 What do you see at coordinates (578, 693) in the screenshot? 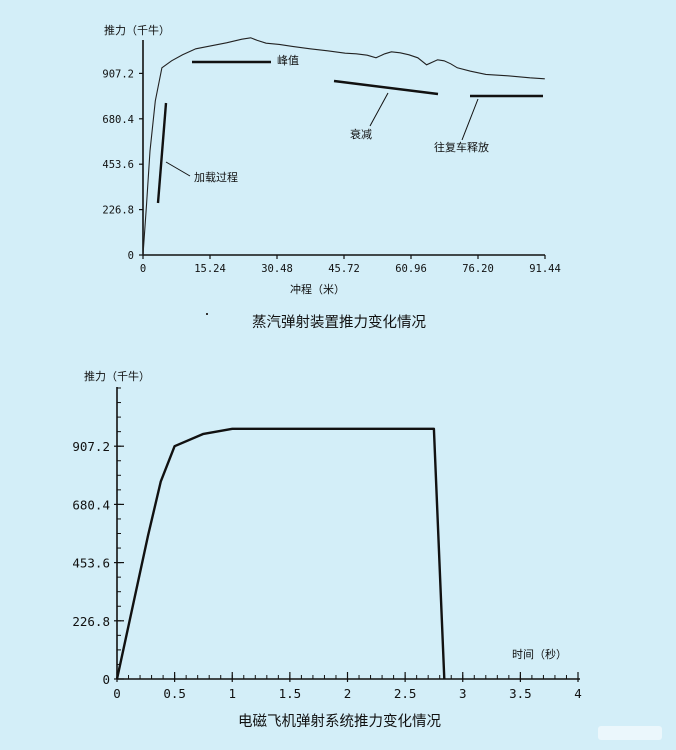
I see `chart2-x-tick-label: 4` at bounding box center [578, 693].